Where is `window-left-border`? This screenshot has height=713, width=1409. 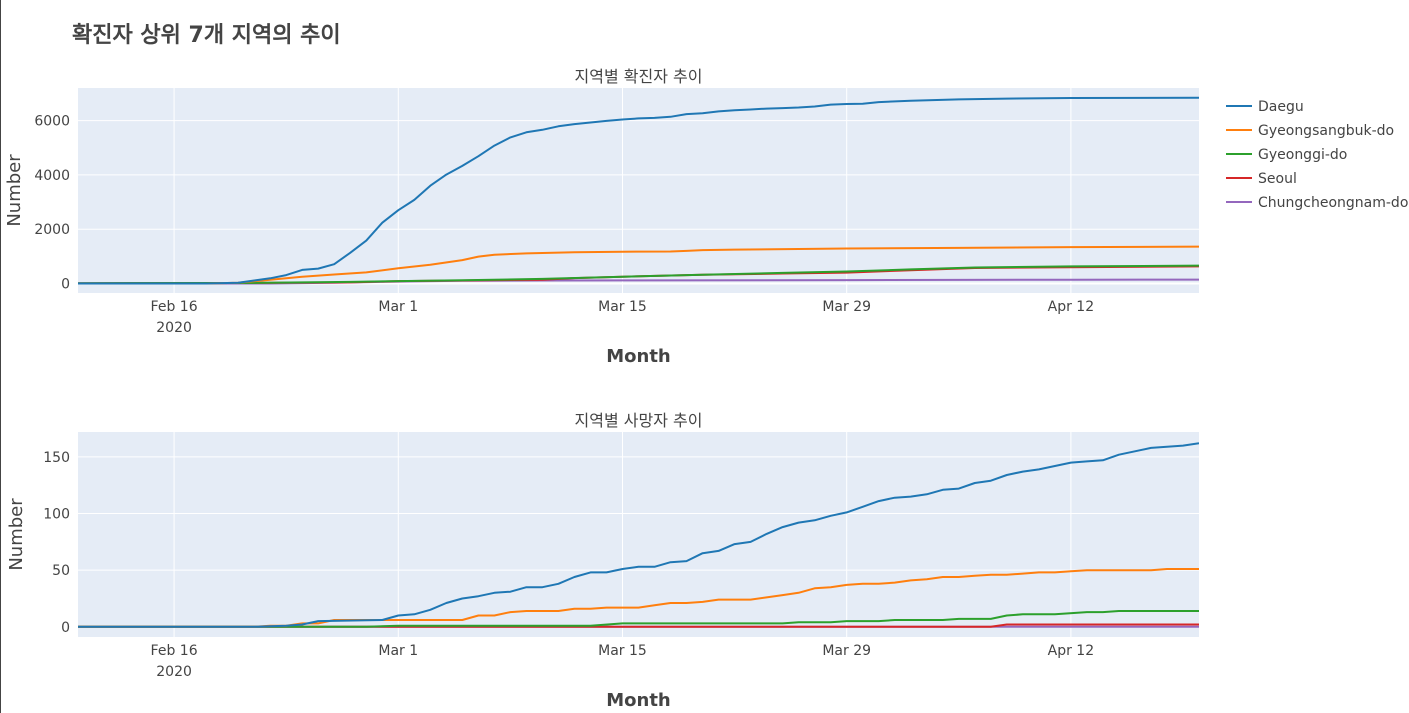
window-left-border is located at coordinates (0, 356).